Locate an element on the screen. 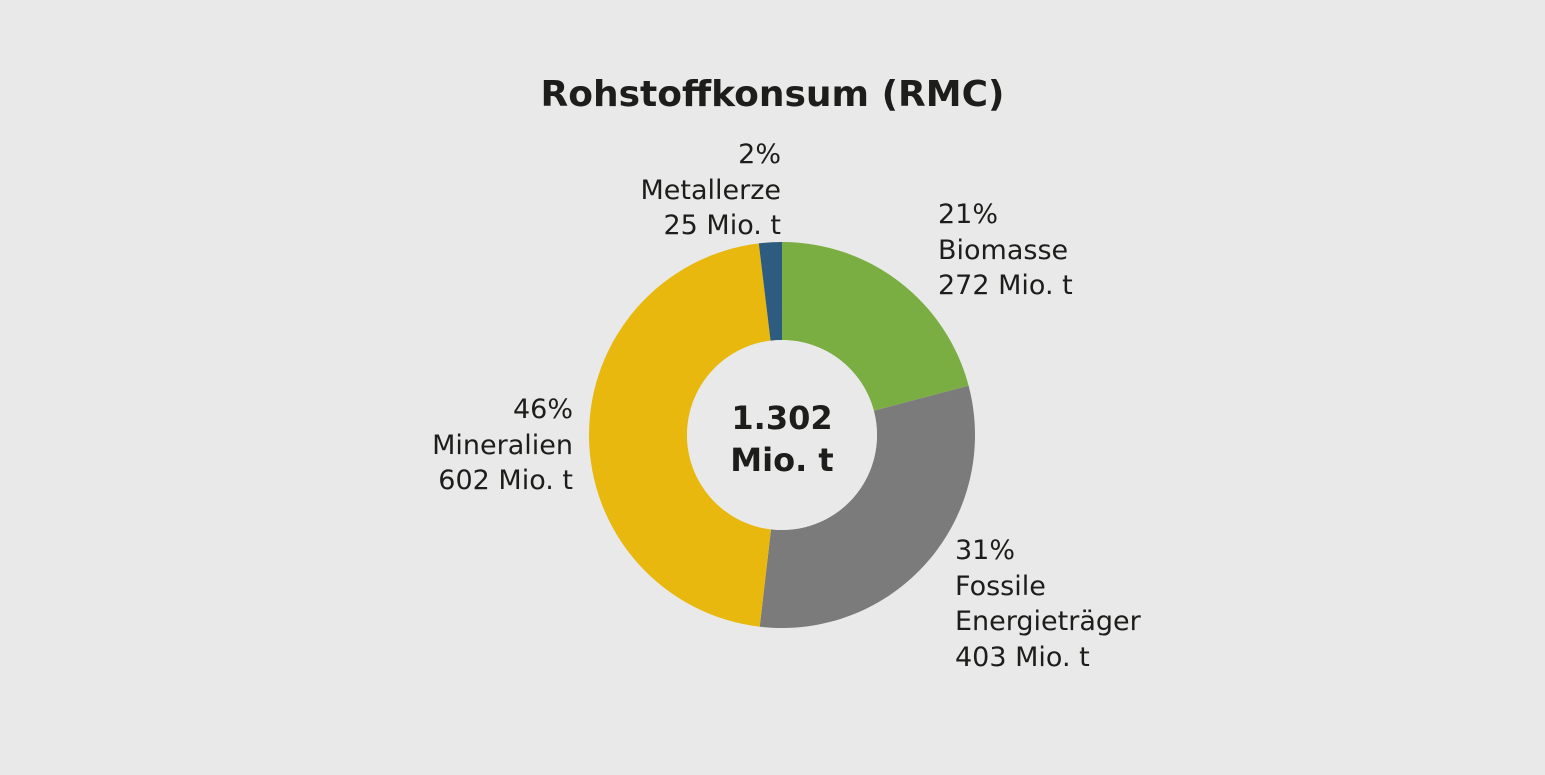  percent-label: 46% is located at coordinates (542, 409).